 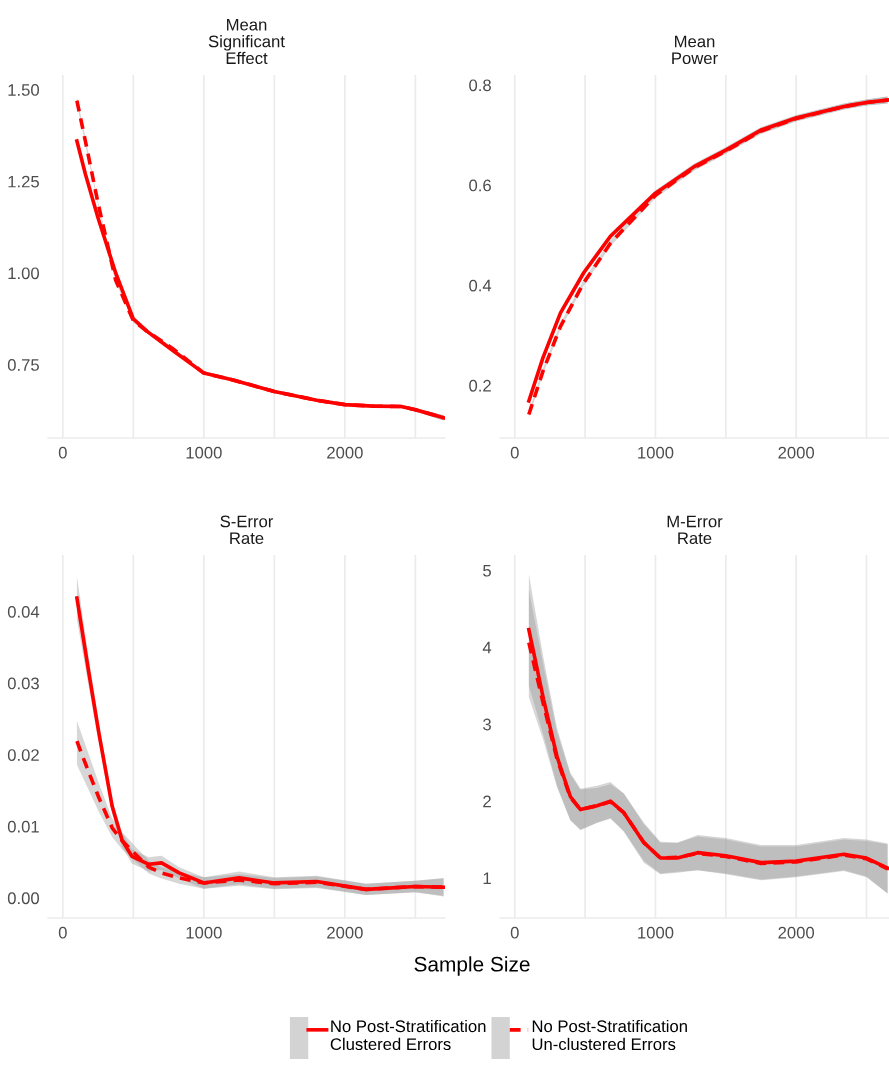 What do you see at coordinates (480, 85) in the screenshot?
I see `y-tick-label: 0.8` at bounding box center [480, 85].